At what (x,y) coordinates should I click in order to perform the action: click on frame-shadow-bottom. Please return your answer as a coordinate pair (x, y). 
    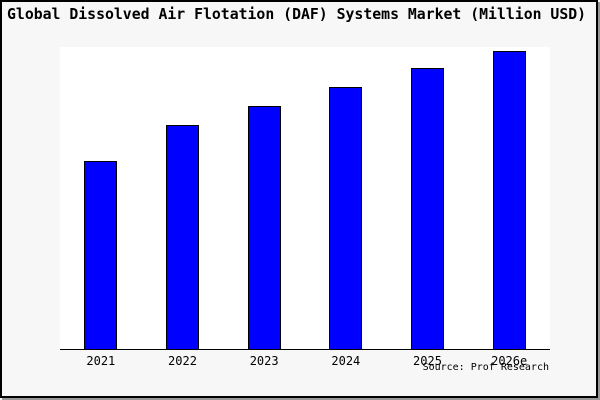
    Looking at the image, I should click on (301, 399).